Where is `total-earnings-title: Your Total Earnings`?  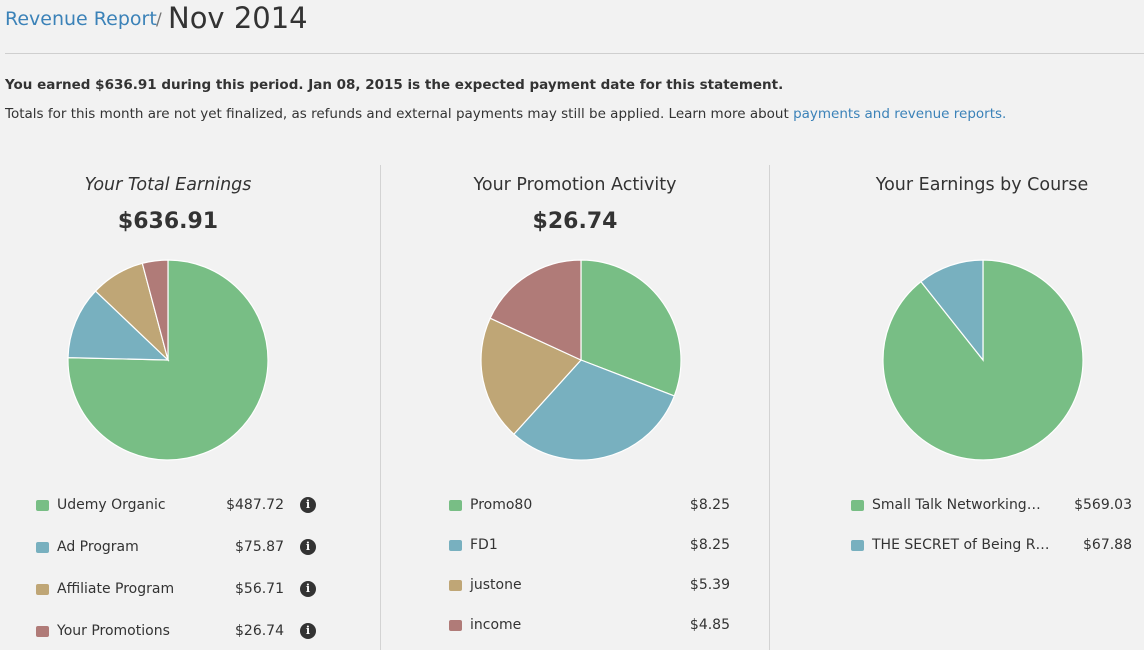 total-earnings-title: Your Total Earnings is located at coordinates (168, 185).